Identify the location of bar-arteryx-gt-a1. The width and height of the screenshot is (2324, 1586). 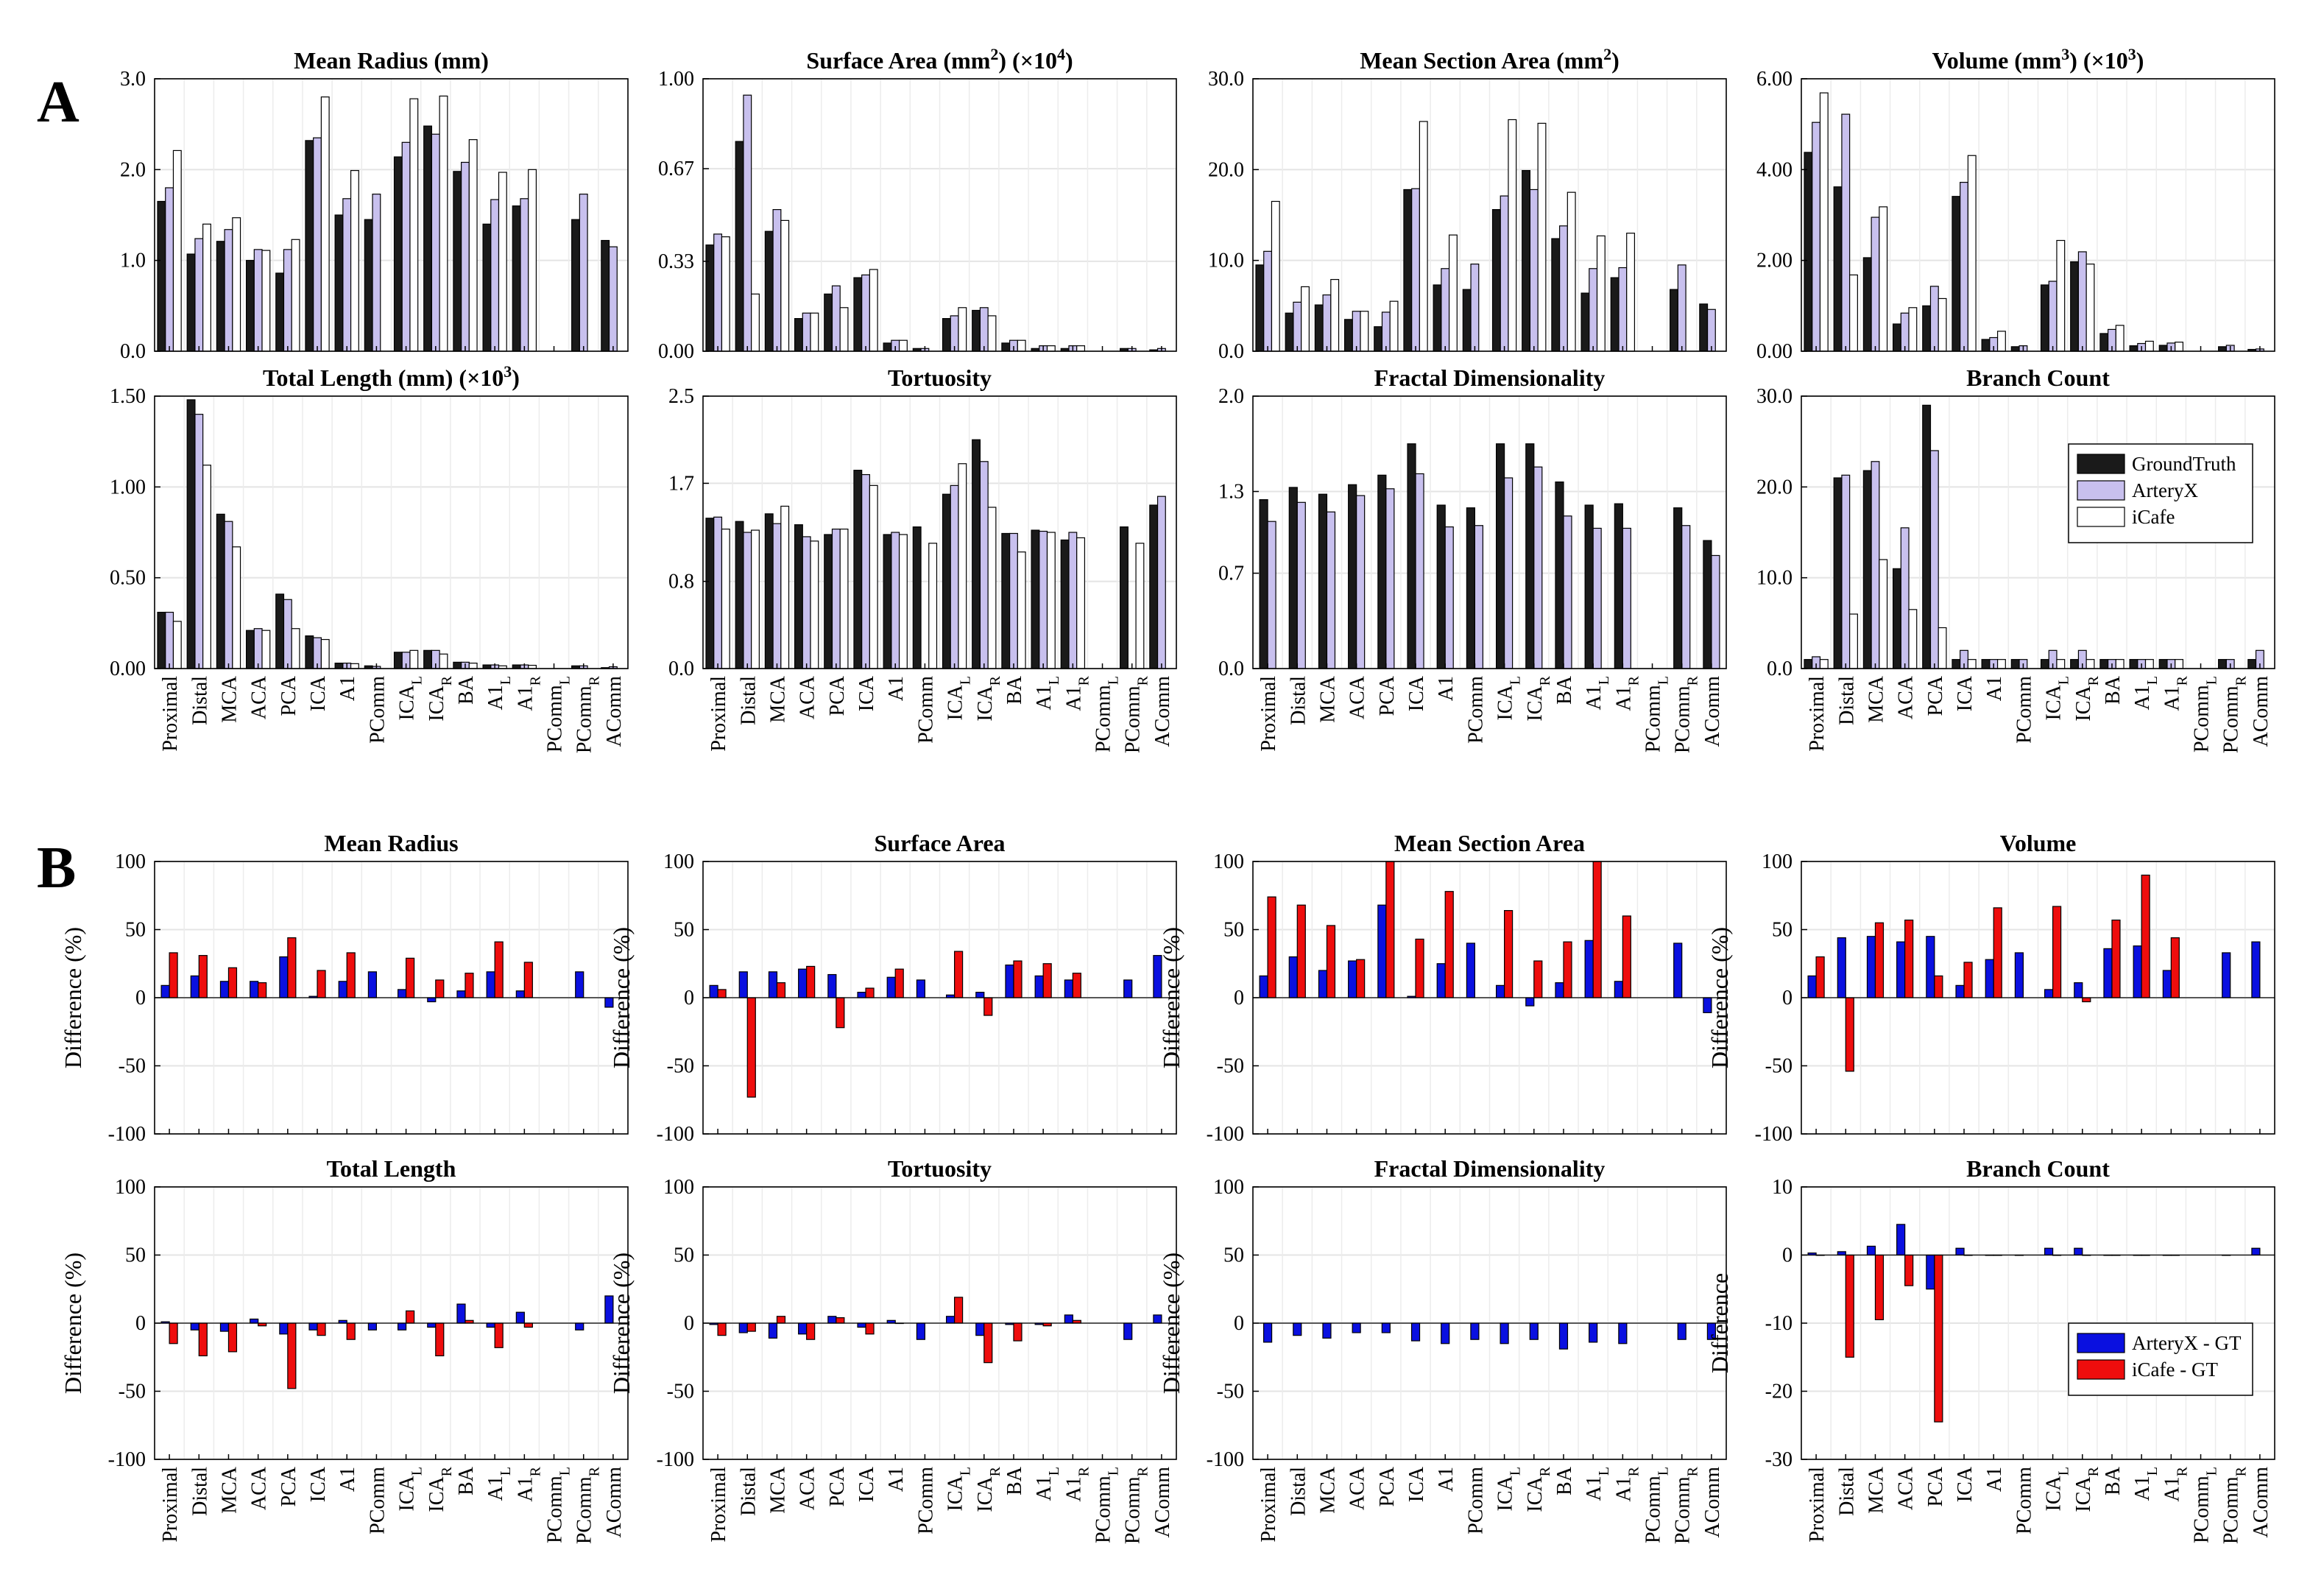
(342, 990).